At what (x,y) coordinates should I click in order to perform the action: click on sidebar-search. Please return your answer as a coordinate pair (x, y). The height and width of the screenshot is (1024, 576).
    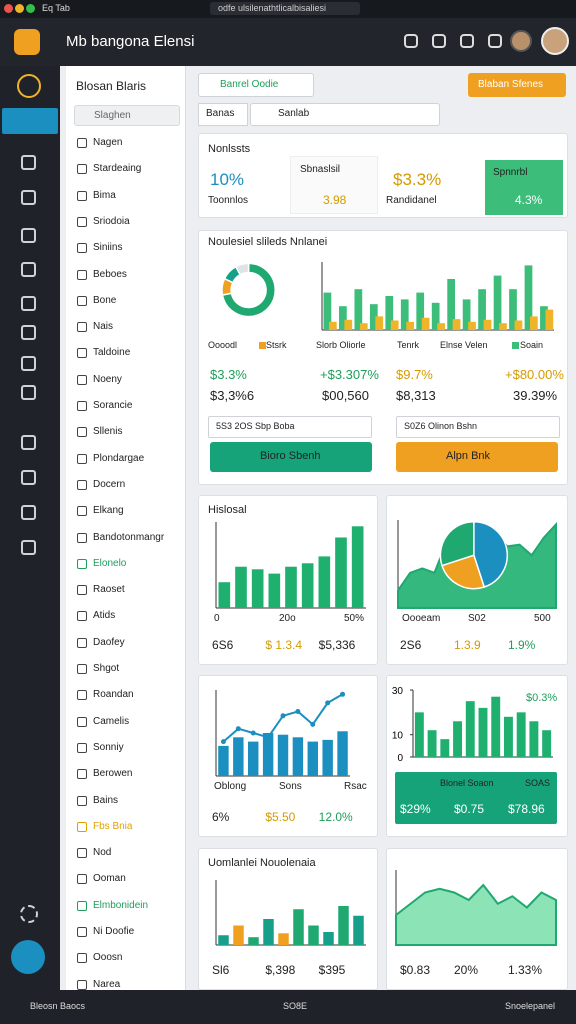
    Looking at the image, I should click on (127, 115).